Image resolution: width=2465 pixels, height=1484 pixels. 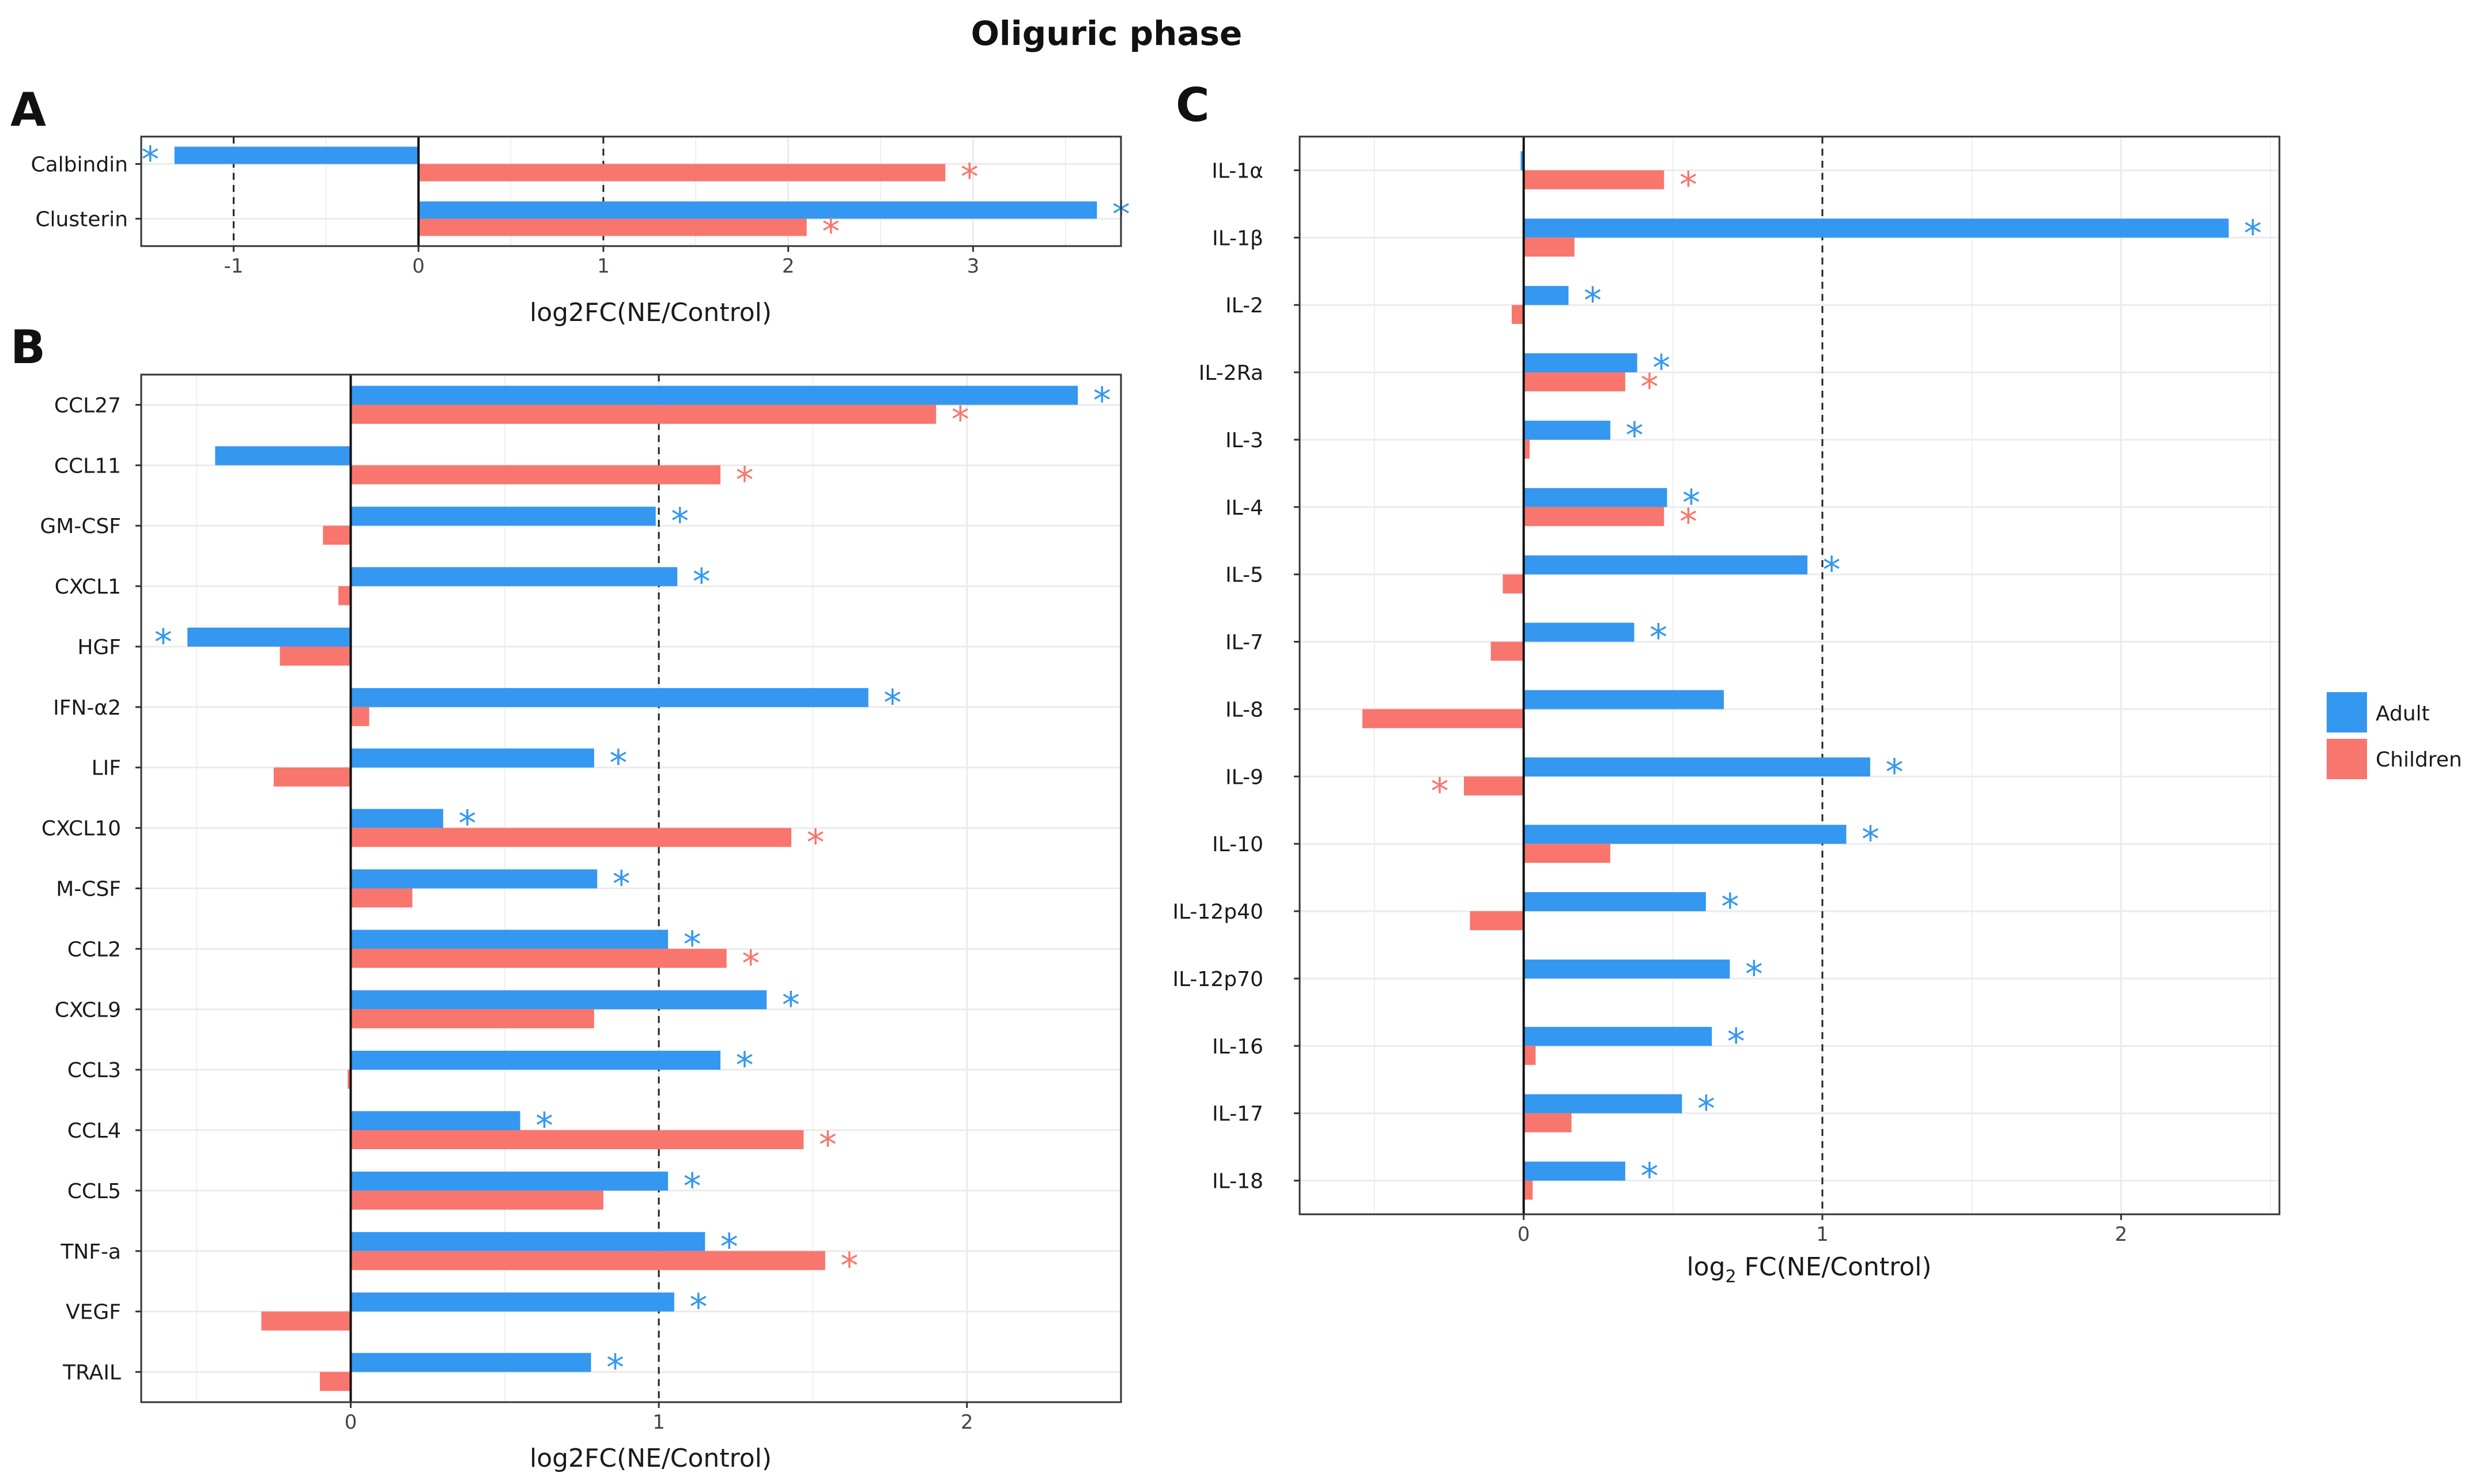 I want to click on panel-c-category-label: IL-4, so click(x=1244, y=508).